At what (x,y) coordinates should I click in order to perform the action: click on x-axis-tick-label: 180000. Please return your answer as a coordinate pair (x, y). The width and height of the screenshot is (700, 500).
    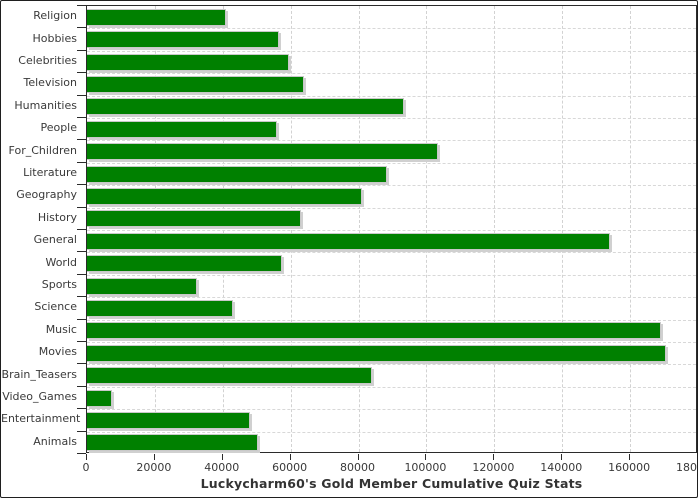
    Looking at the image, I should click on (686, 467).